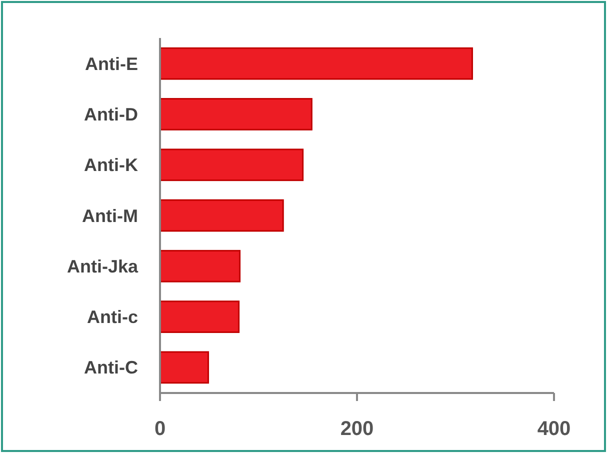  I want to click on y-tick-label: Anti-E, so click(111, 64).